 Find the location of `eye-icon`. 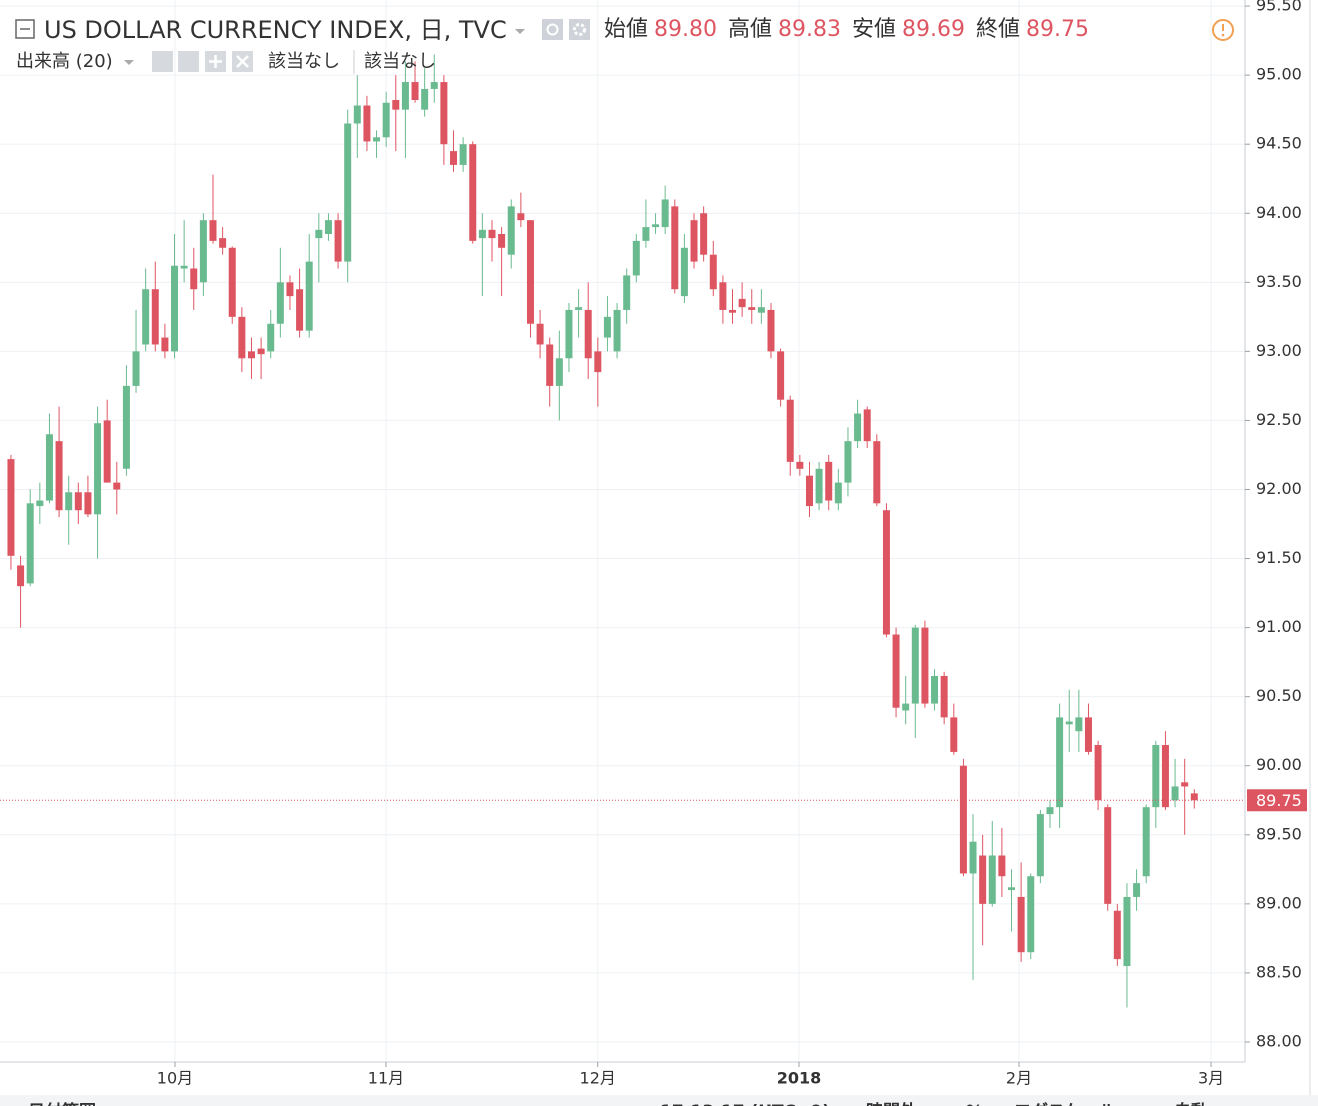

eye-icon is located at coordinates (552, 29).